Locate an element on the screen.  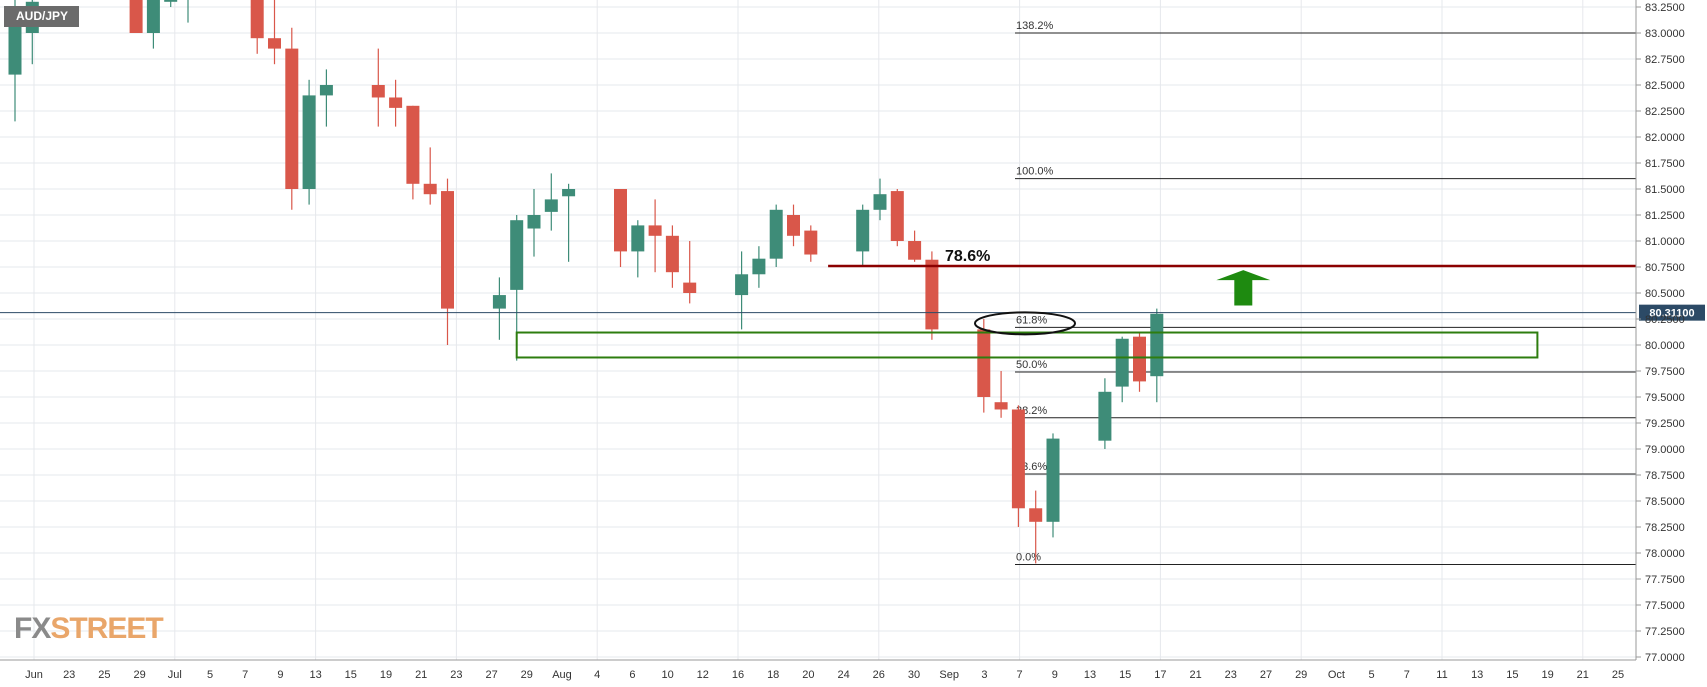
fib-level-label: 61.8% is located at coordinates (1031, 320).